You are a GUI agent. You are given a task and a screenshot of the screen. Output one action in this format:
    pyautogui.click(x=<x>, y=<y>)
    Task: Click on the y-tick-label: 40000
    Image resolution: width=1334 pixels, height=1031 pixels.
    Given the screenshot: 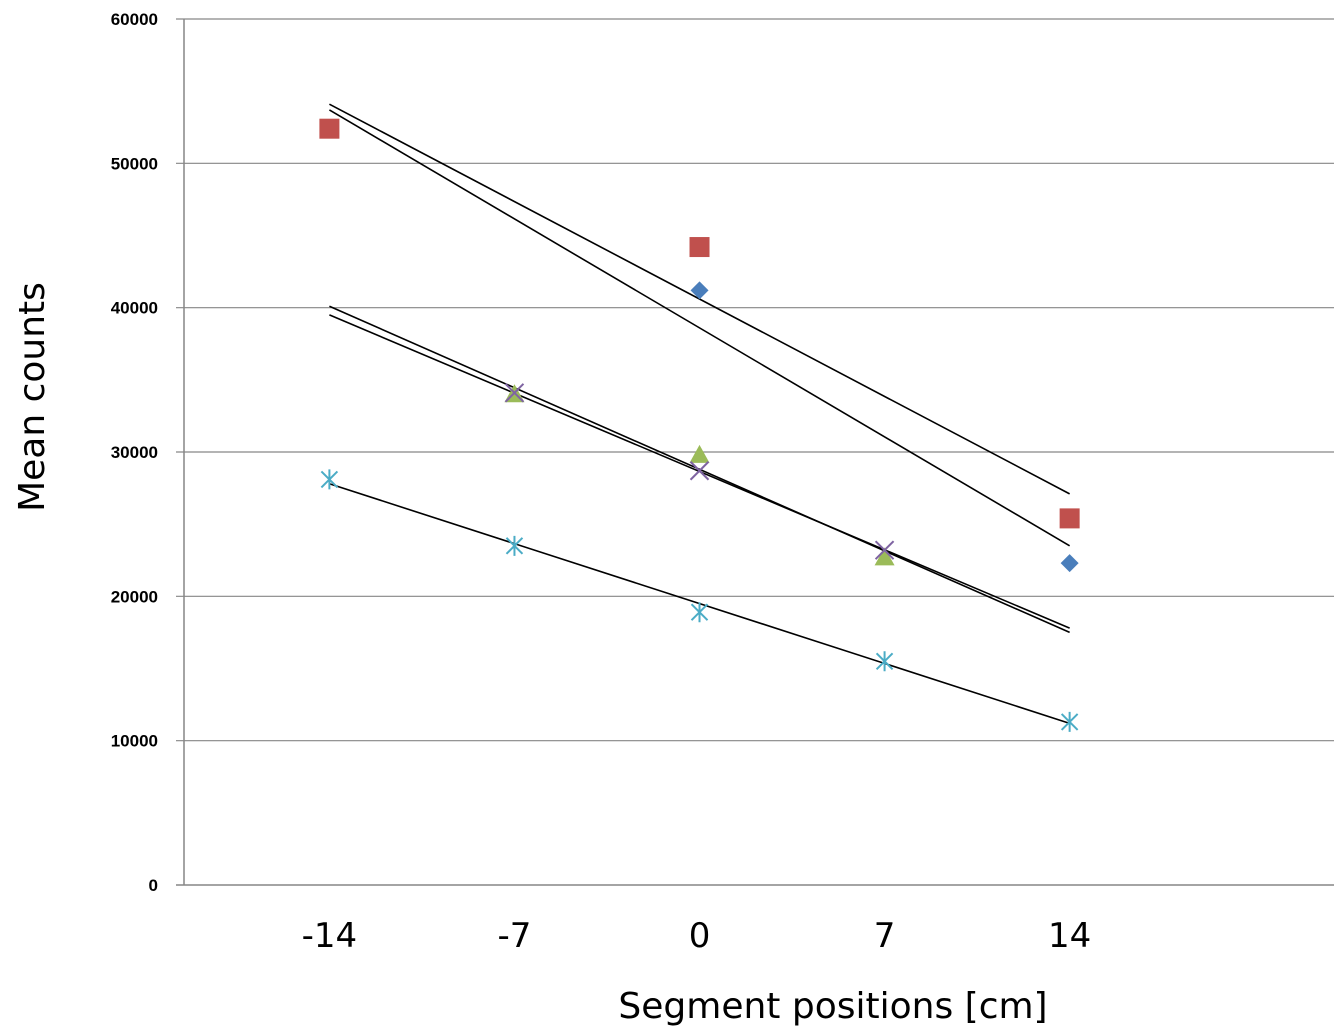 What is the action you would take?
    pyautogui.click(x=134, y=308)
    